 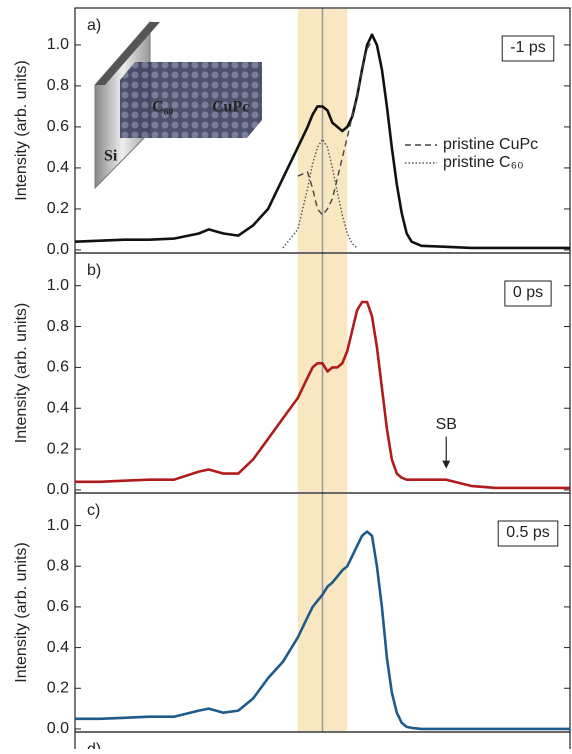 I want to click on annotation: SB, so click(x=446, y=424).